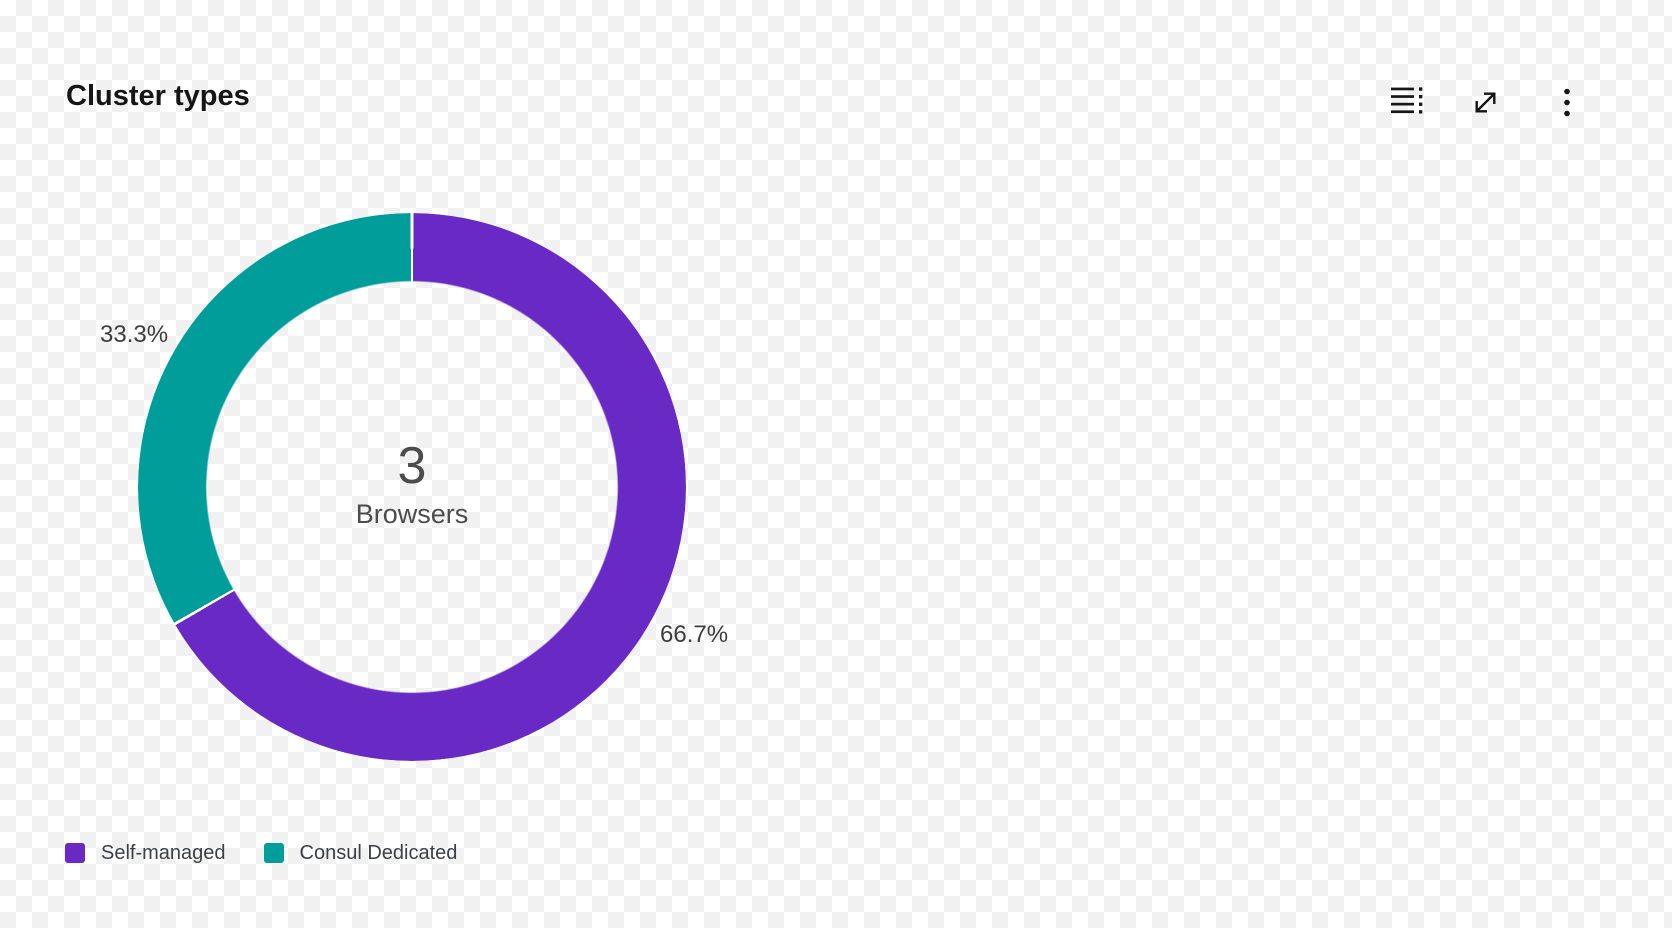  Describe the element at coordinates (134, 334) in the screenshot. I see `segment-label-consul-dedicated: 33.3%` at that location.